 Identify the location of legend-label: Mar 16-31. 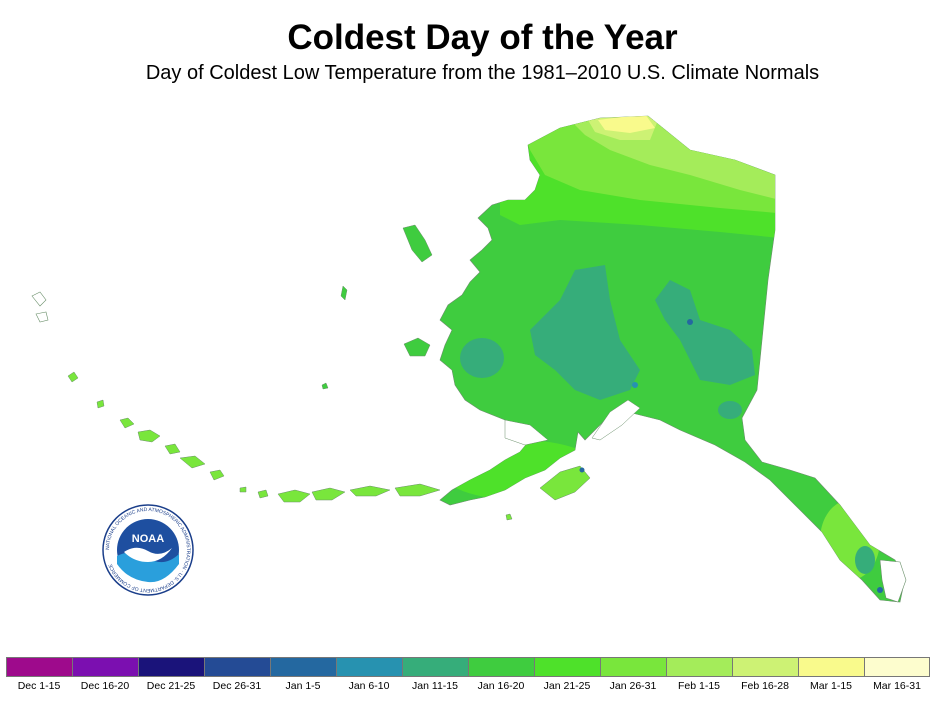
(897, 686).